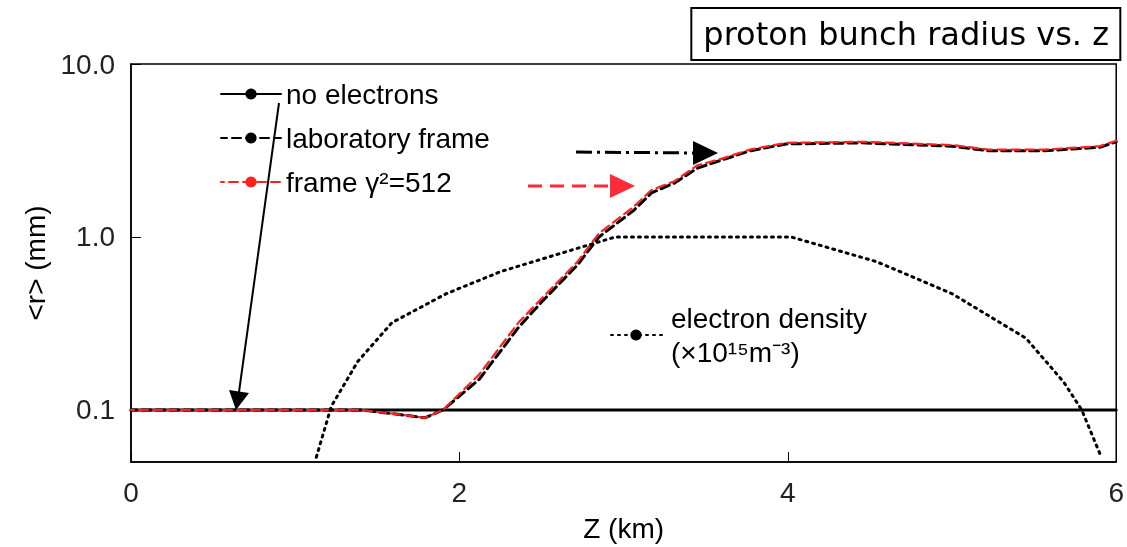  What do you see at coordinates (369, 182) in the screenshot?
I see `legend-label: frame γ²=512` at bounding box center [369, 182].